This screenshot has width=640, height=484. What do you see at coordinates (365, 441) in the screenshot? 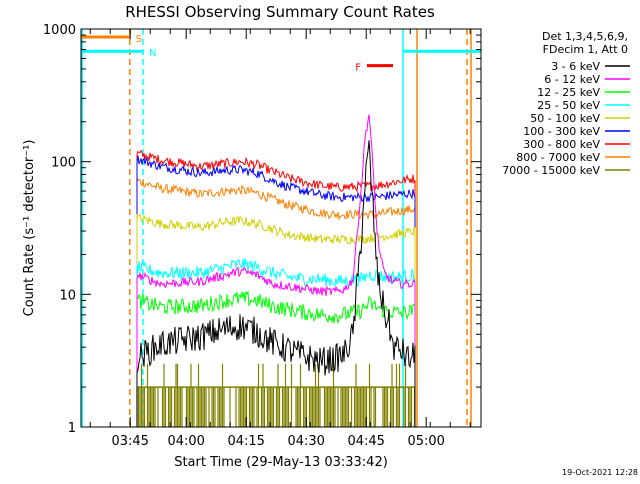
I see `x-tick-label: 04:45` at bounding box center [365, 441].